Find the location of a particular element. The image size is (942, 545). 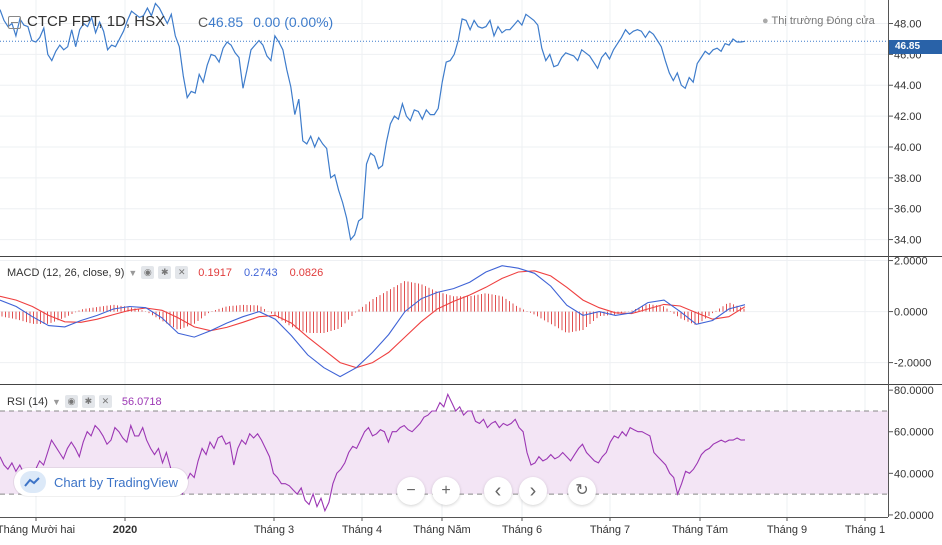

y-tick-label: -2.0000 is located at coordinates (912, 364).